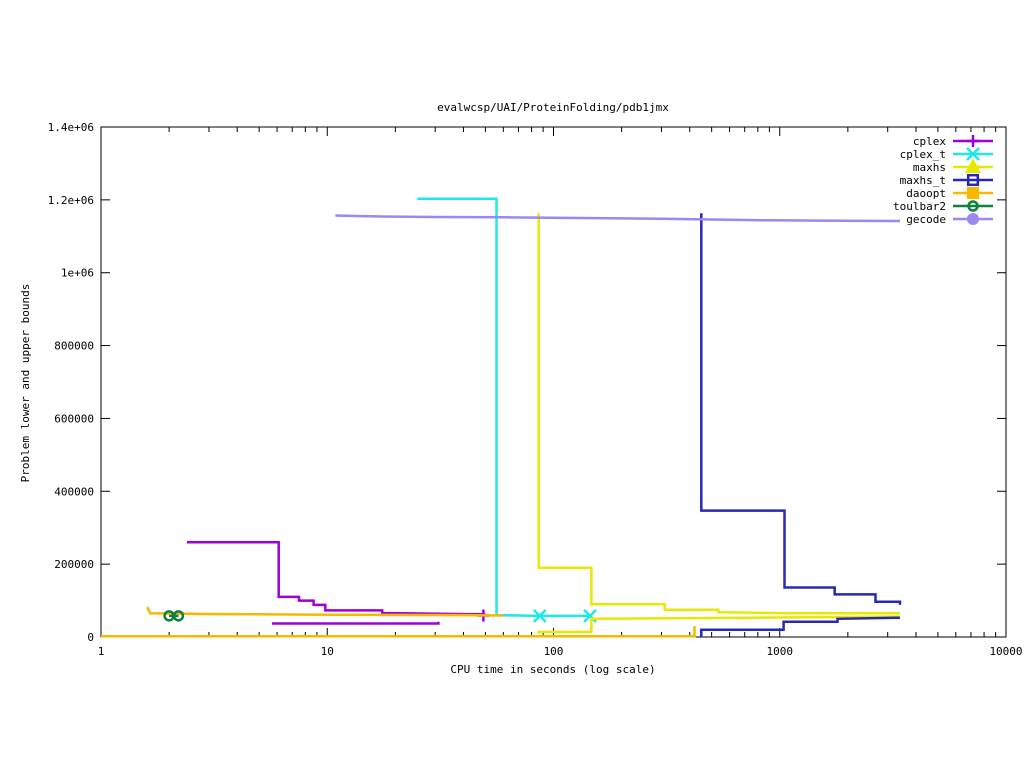 Image resolution: width=1024 pixels, height=768 pixels. What do you see at coordinates (74, 564) in the screenshot?
I see `y-tick-label: 200000` at bounding box center [74, 564].